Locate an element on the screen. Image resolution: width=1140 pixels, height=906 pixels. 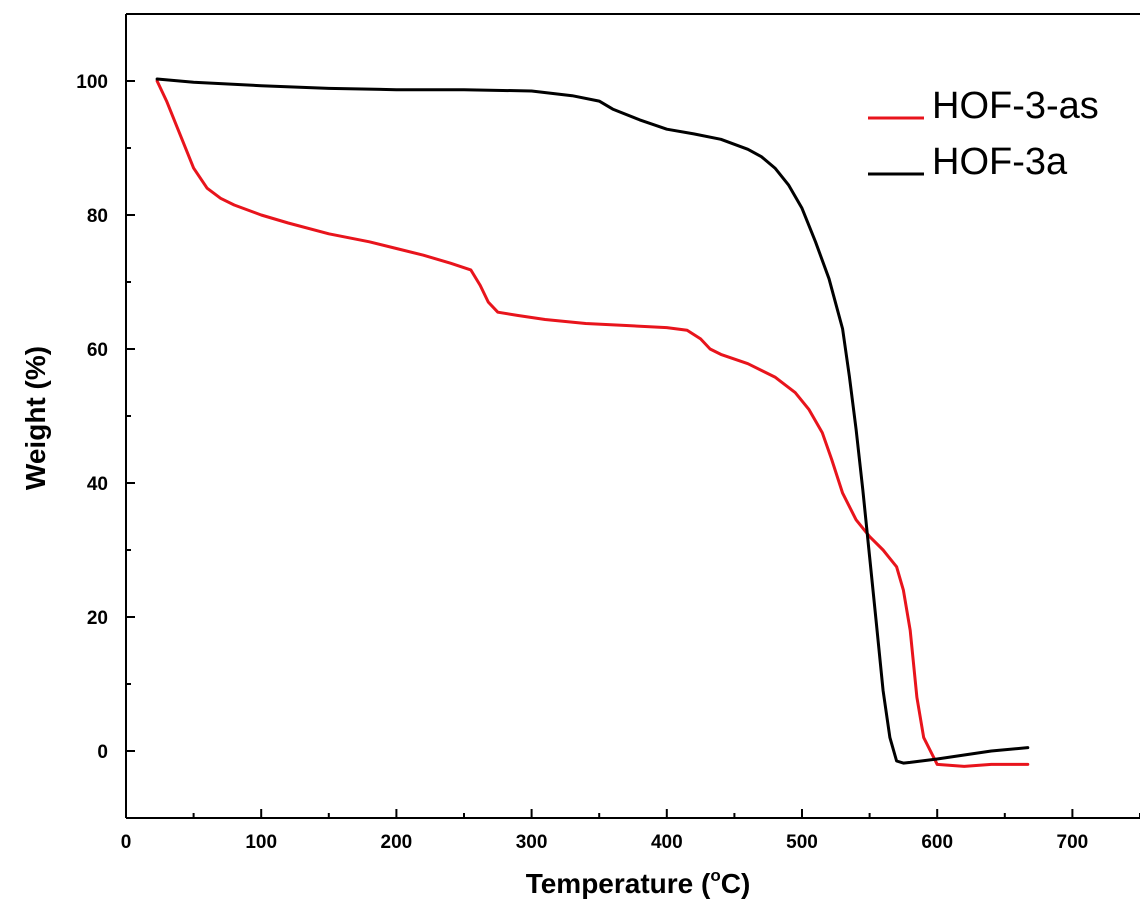
x-axis-title: Temperature (oC) is located at coordinates (638, 882).